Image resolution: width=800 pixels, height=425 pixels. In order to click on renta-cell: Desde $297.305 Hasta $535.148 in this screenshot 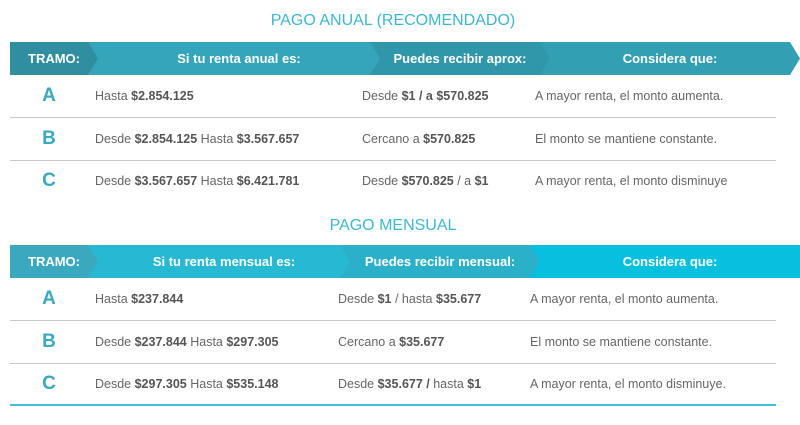, I will do `click(215, 384)`.